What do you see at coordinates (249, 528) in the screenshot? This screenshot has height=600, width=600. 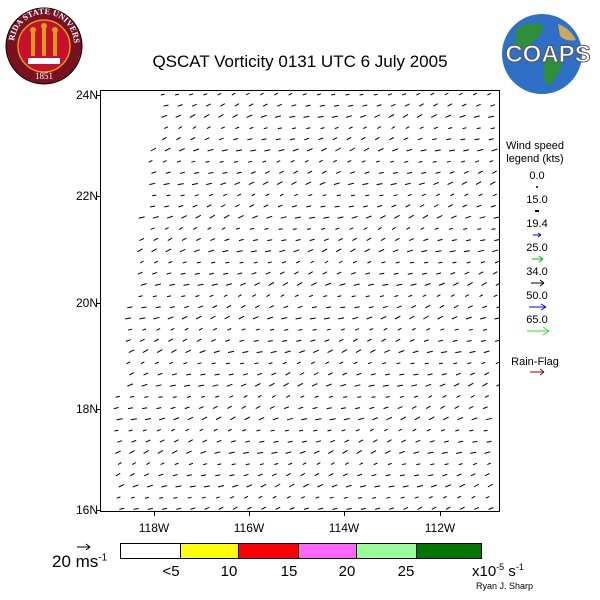 I see `lon-label-116w: 116W` at bounding box center [249, 528].